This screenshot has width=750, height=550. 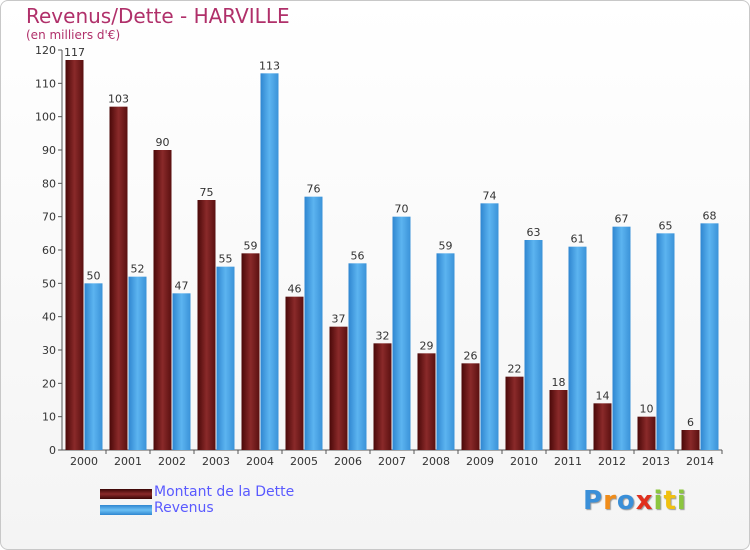 What do you see at coordinates (118, 99) in the screenshot?
I see `data-label: 103` at bounding box center [118, 99].